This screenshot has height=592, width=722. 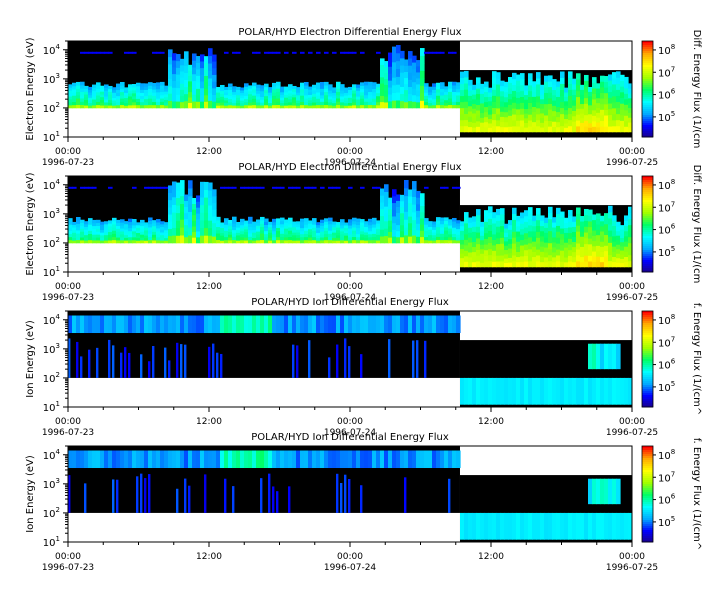 I want to click on y-tick-label: 10³, so click(x=51, y=79).